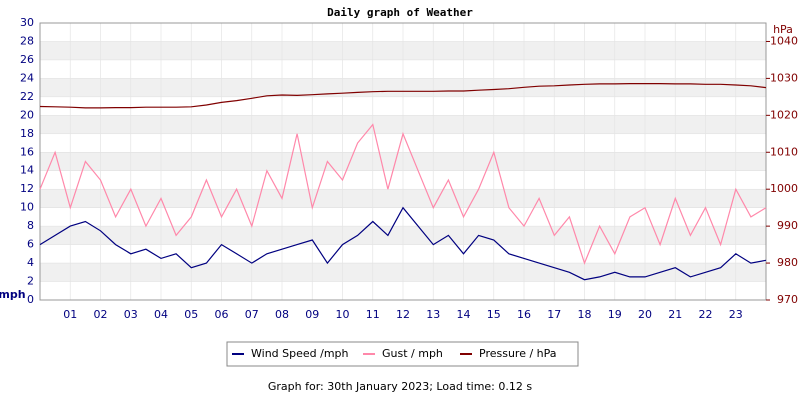 This screenshot has width=800, height=400. Describe the element at coordinates (412, 353) in the screenshot. I see `legend-label: Gust / mph` at that location.